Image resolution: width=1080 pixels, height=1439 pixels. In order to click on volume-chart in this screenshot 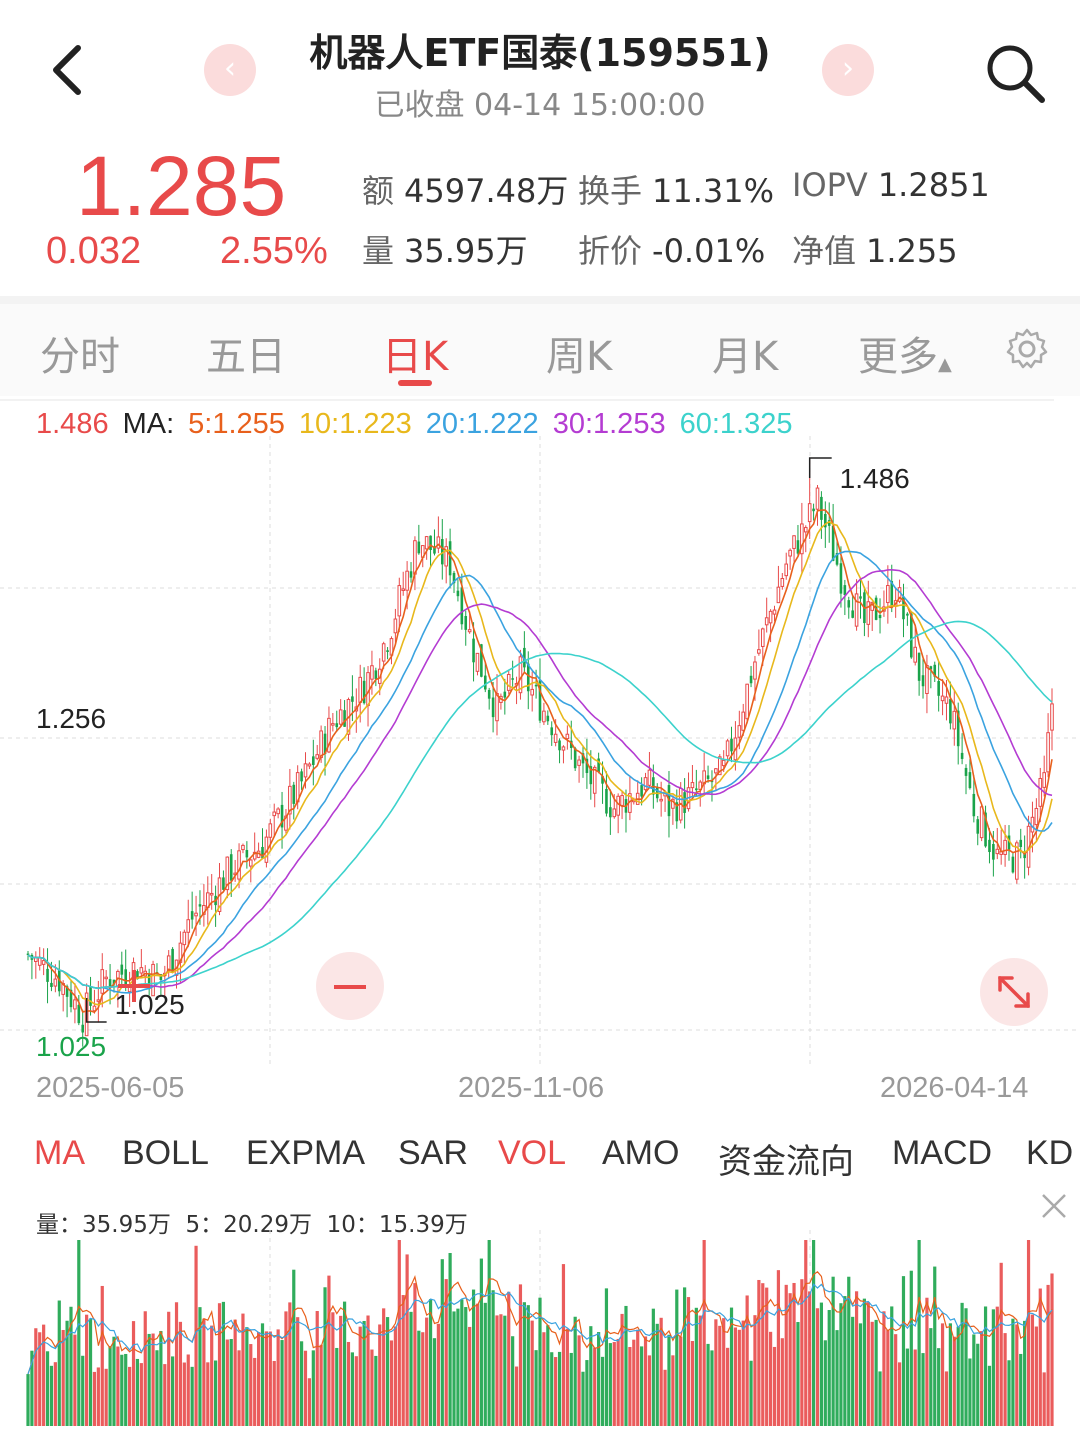, I will do `click(540, 1330)`.